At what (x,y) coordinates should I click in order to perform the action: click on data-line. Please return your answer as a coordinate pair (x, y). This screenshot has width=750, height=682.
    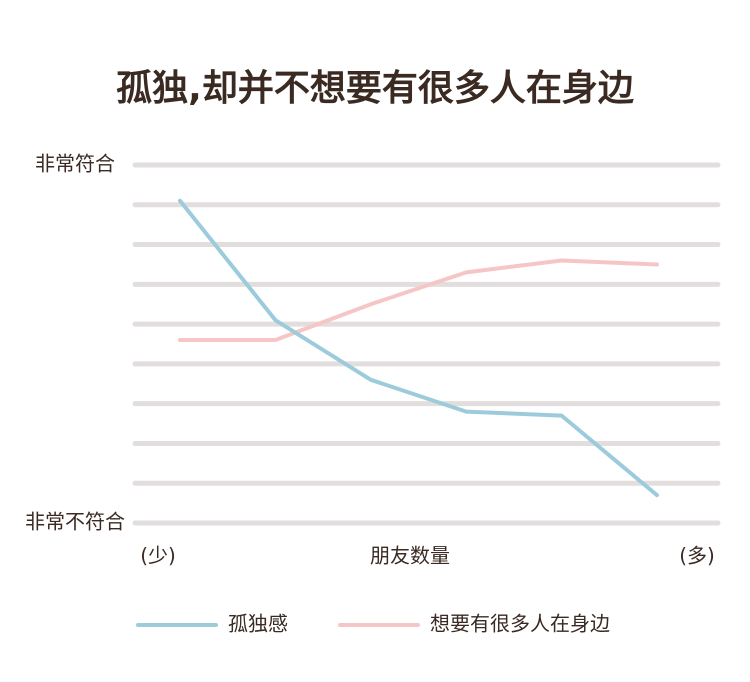
    Looking at the image, I should click on (418, 300).